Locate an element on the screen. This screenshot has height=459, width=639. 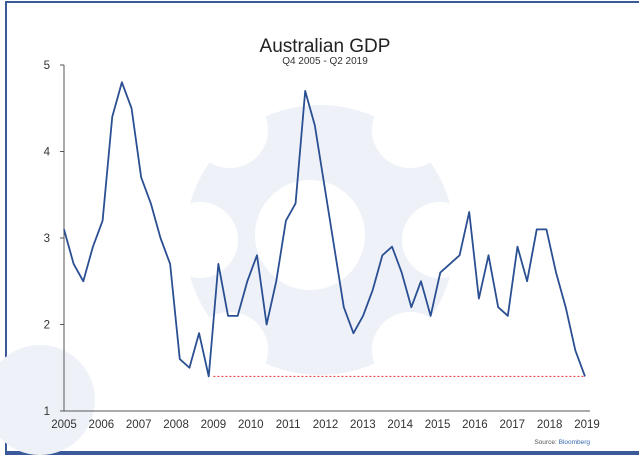
x-tick-label: 2016 is located at coordinates (475, 425).